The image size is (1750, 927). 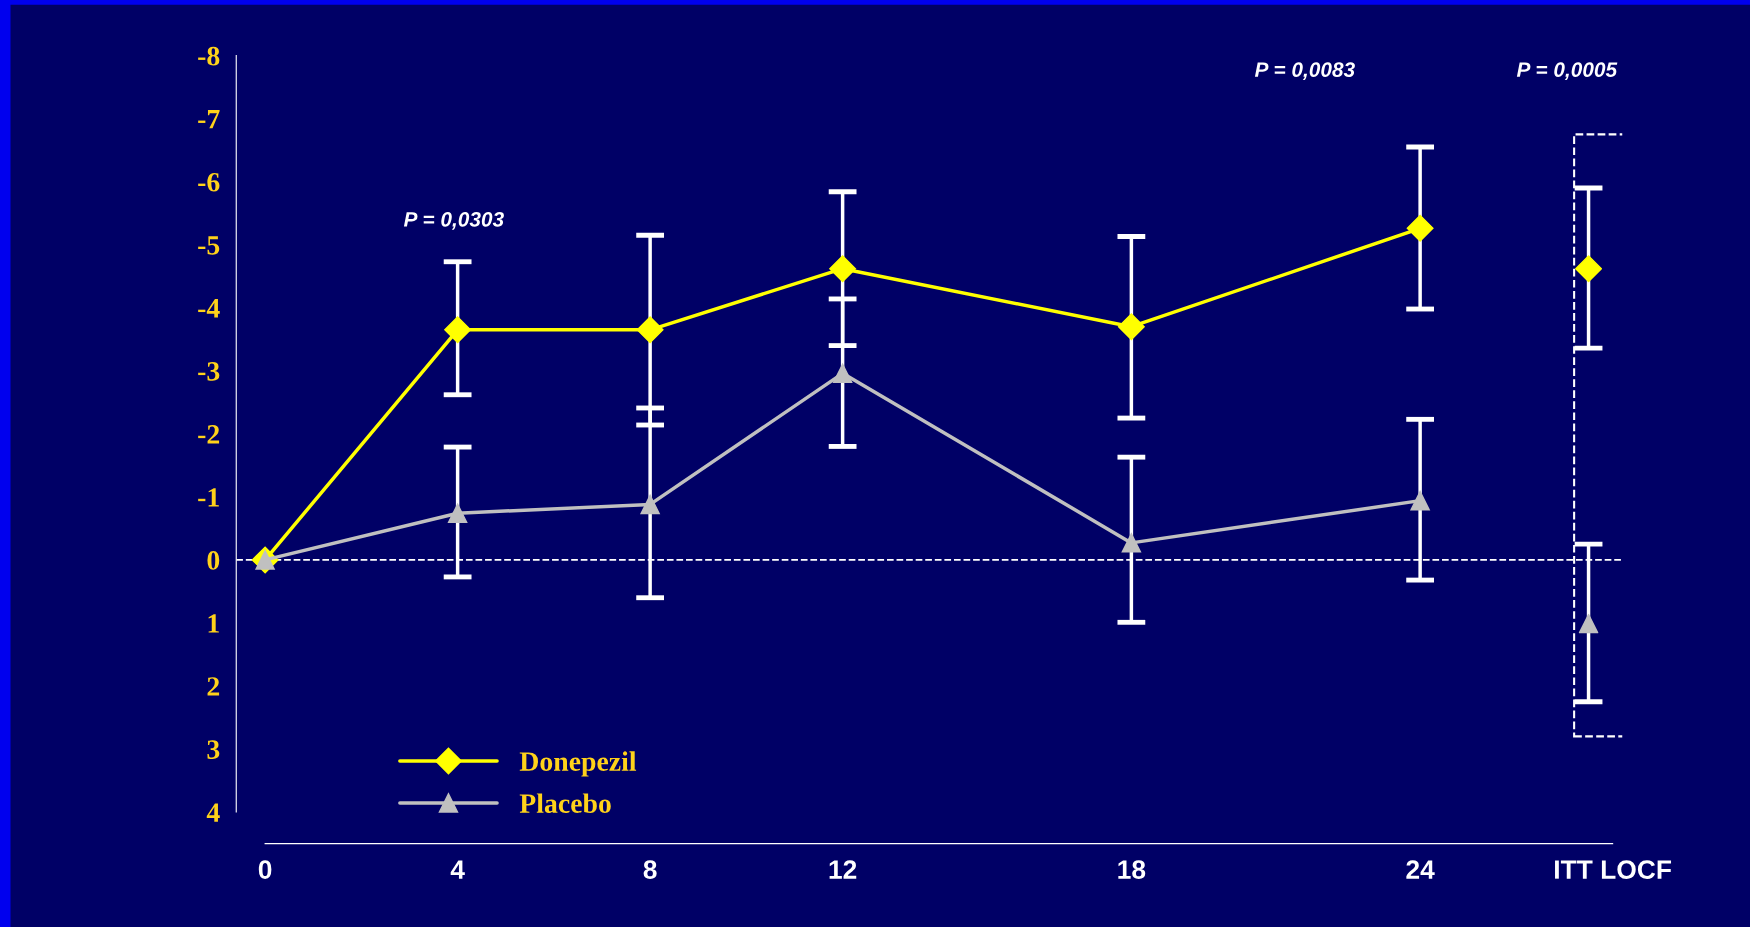 I want to click on y-tick-label: 3, so click(x=213, y=749).